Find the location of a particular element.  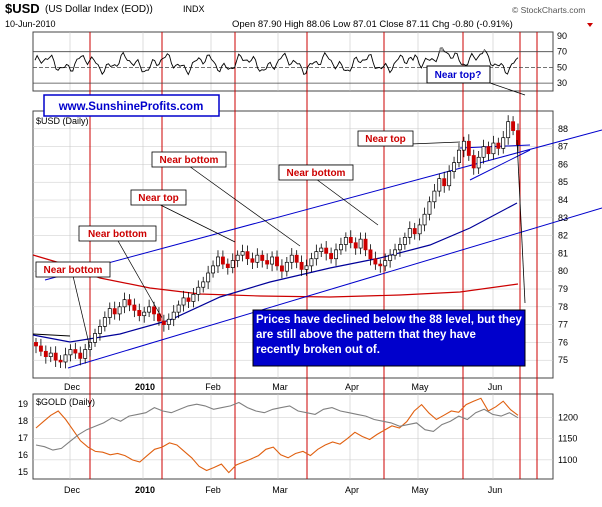

price-tick-label: 78 is located at coordinates (563, 307).